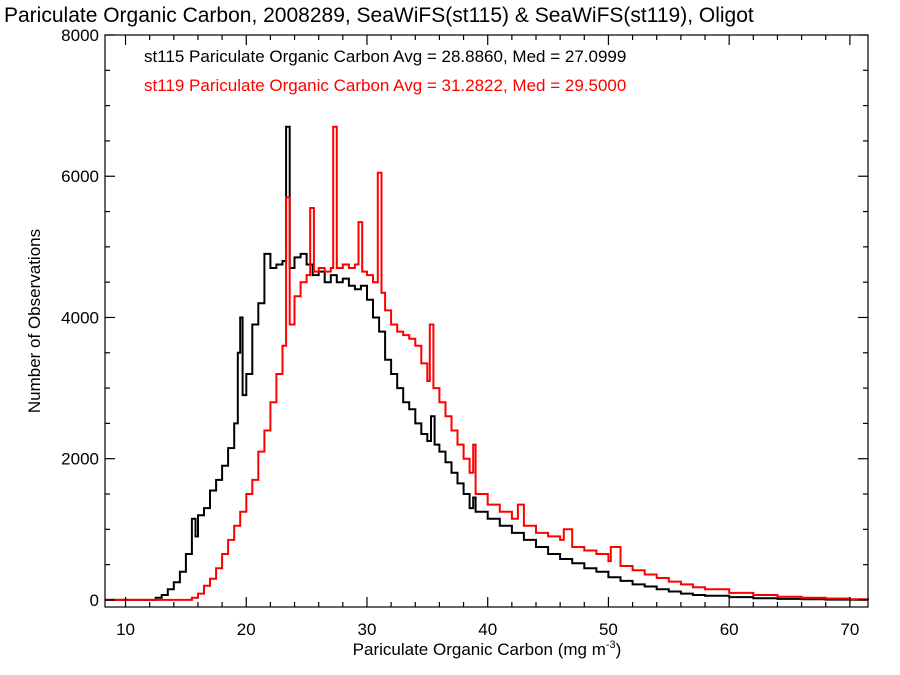  Describe the element at coordinates (611, 645) in the screenshot. I see `x-axis-title-superscript: -3` at that location.